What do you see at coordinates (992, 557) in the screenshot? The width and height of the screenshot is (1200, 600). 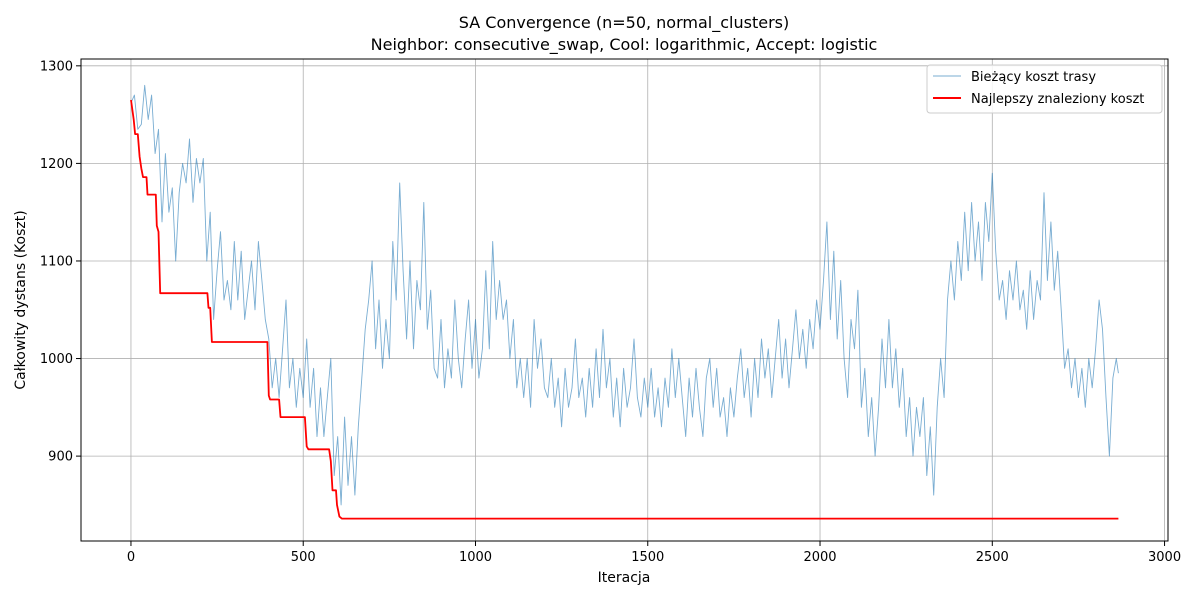 I see `x-tick-label: 2500` at bounding box center [992, 557].